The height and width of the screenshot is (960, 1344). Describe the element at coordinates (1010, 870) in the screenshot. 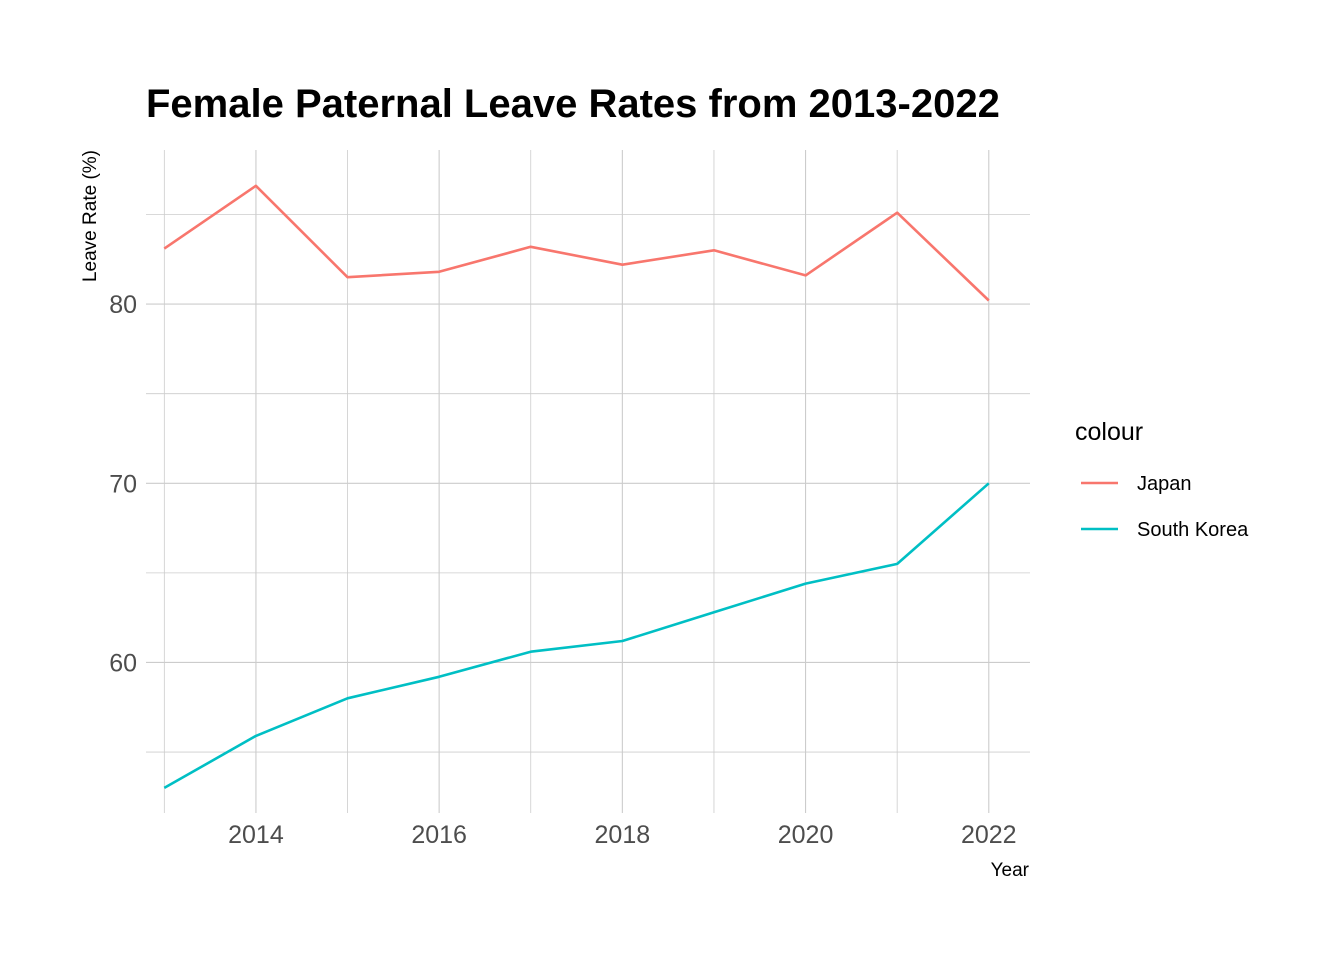

I see `x-axis-title: Year` at that location.